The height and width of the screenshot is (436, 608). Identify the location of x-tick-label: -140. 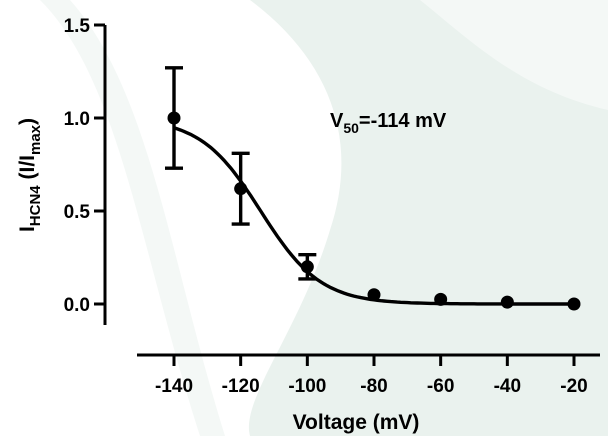
(174, 386).